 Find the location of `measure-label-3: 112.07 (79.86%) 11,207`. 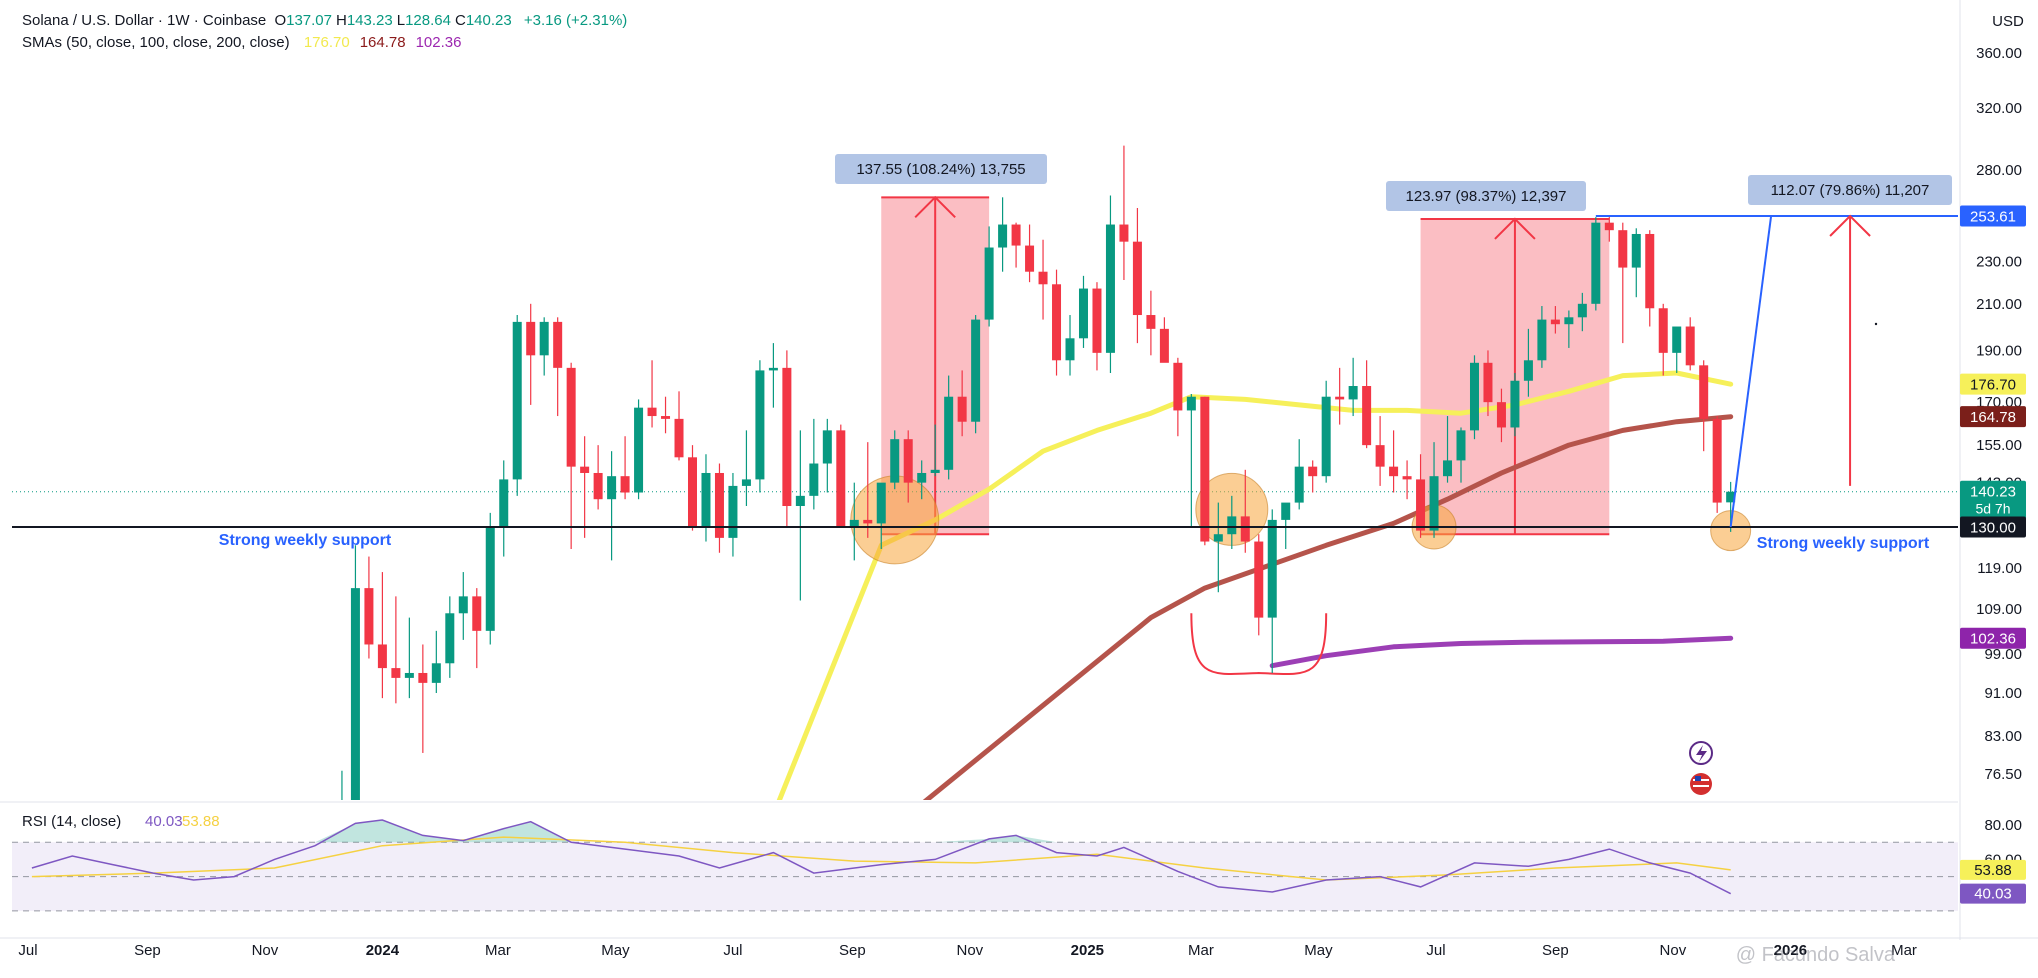

measure-label-3: 112.07 (79.86%) 11,207 is located at coordinates (1850, 190).